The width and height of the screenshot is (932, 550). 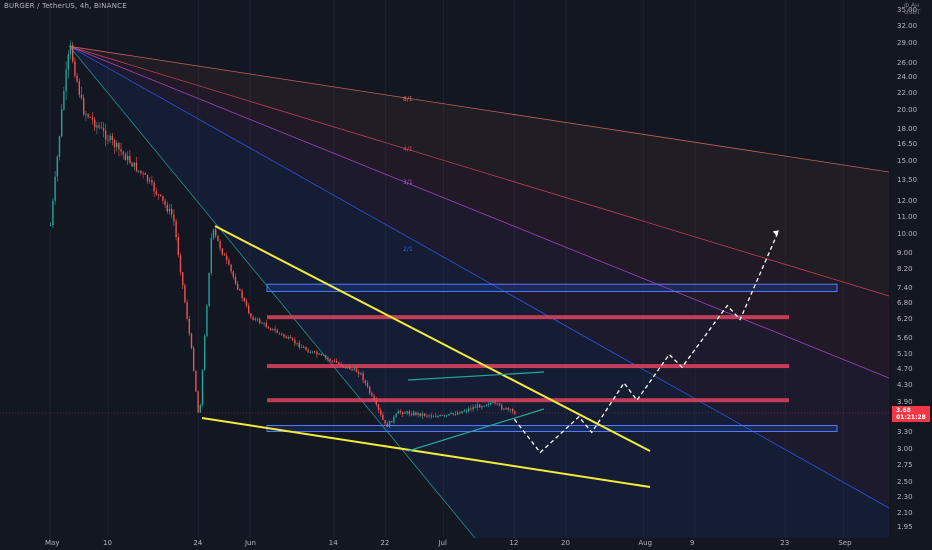 I want to click on price-tick-label: 24.00, so click(x=907, y=77).